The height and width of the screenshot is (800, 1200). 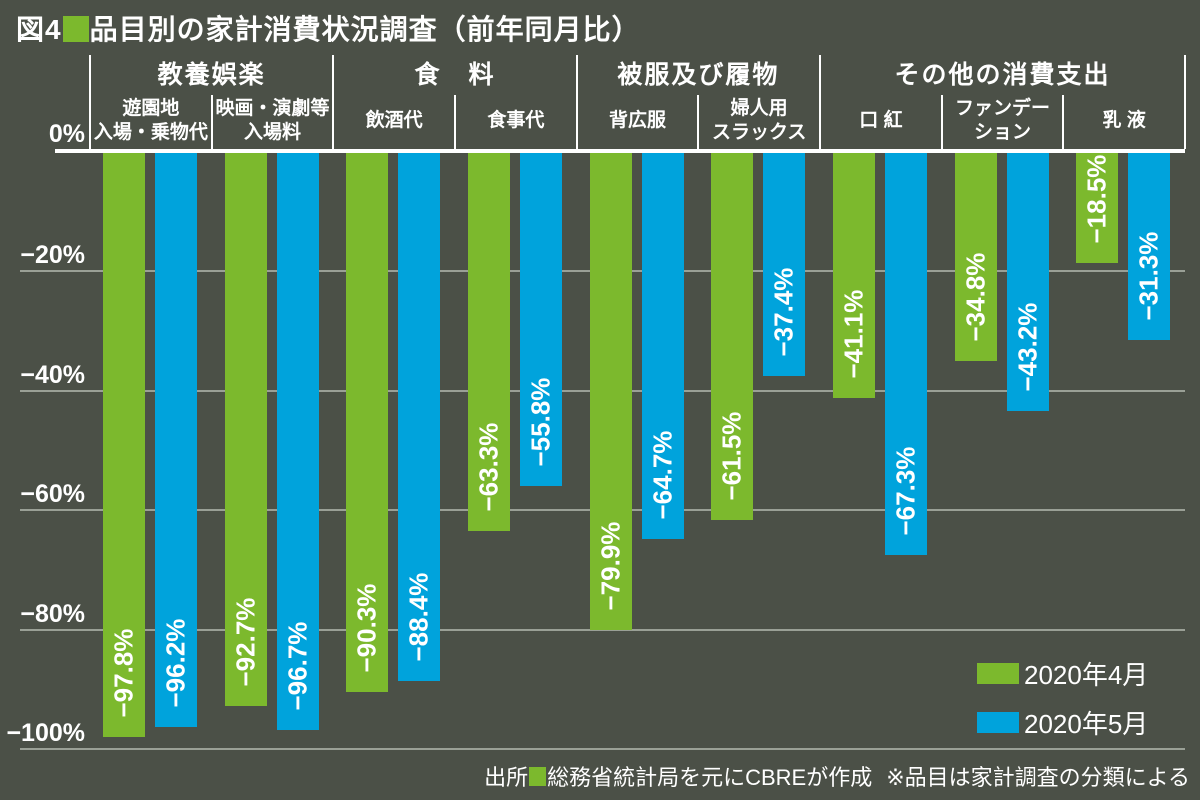 What do you see at coordinates (1027, 347) in the screenshot?
I see `bar-value-label: −43.2%` at bounding box center [1027, 347].